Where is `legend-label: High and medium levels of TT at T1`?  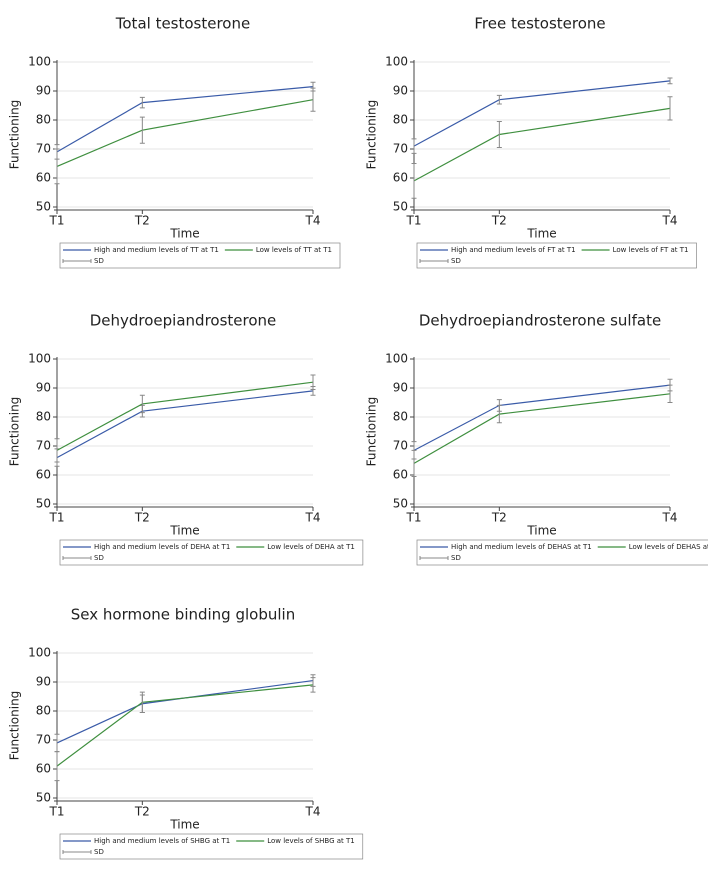 legend-label: High and medium levels of TT at T1 is located at coordinates (156, 250).